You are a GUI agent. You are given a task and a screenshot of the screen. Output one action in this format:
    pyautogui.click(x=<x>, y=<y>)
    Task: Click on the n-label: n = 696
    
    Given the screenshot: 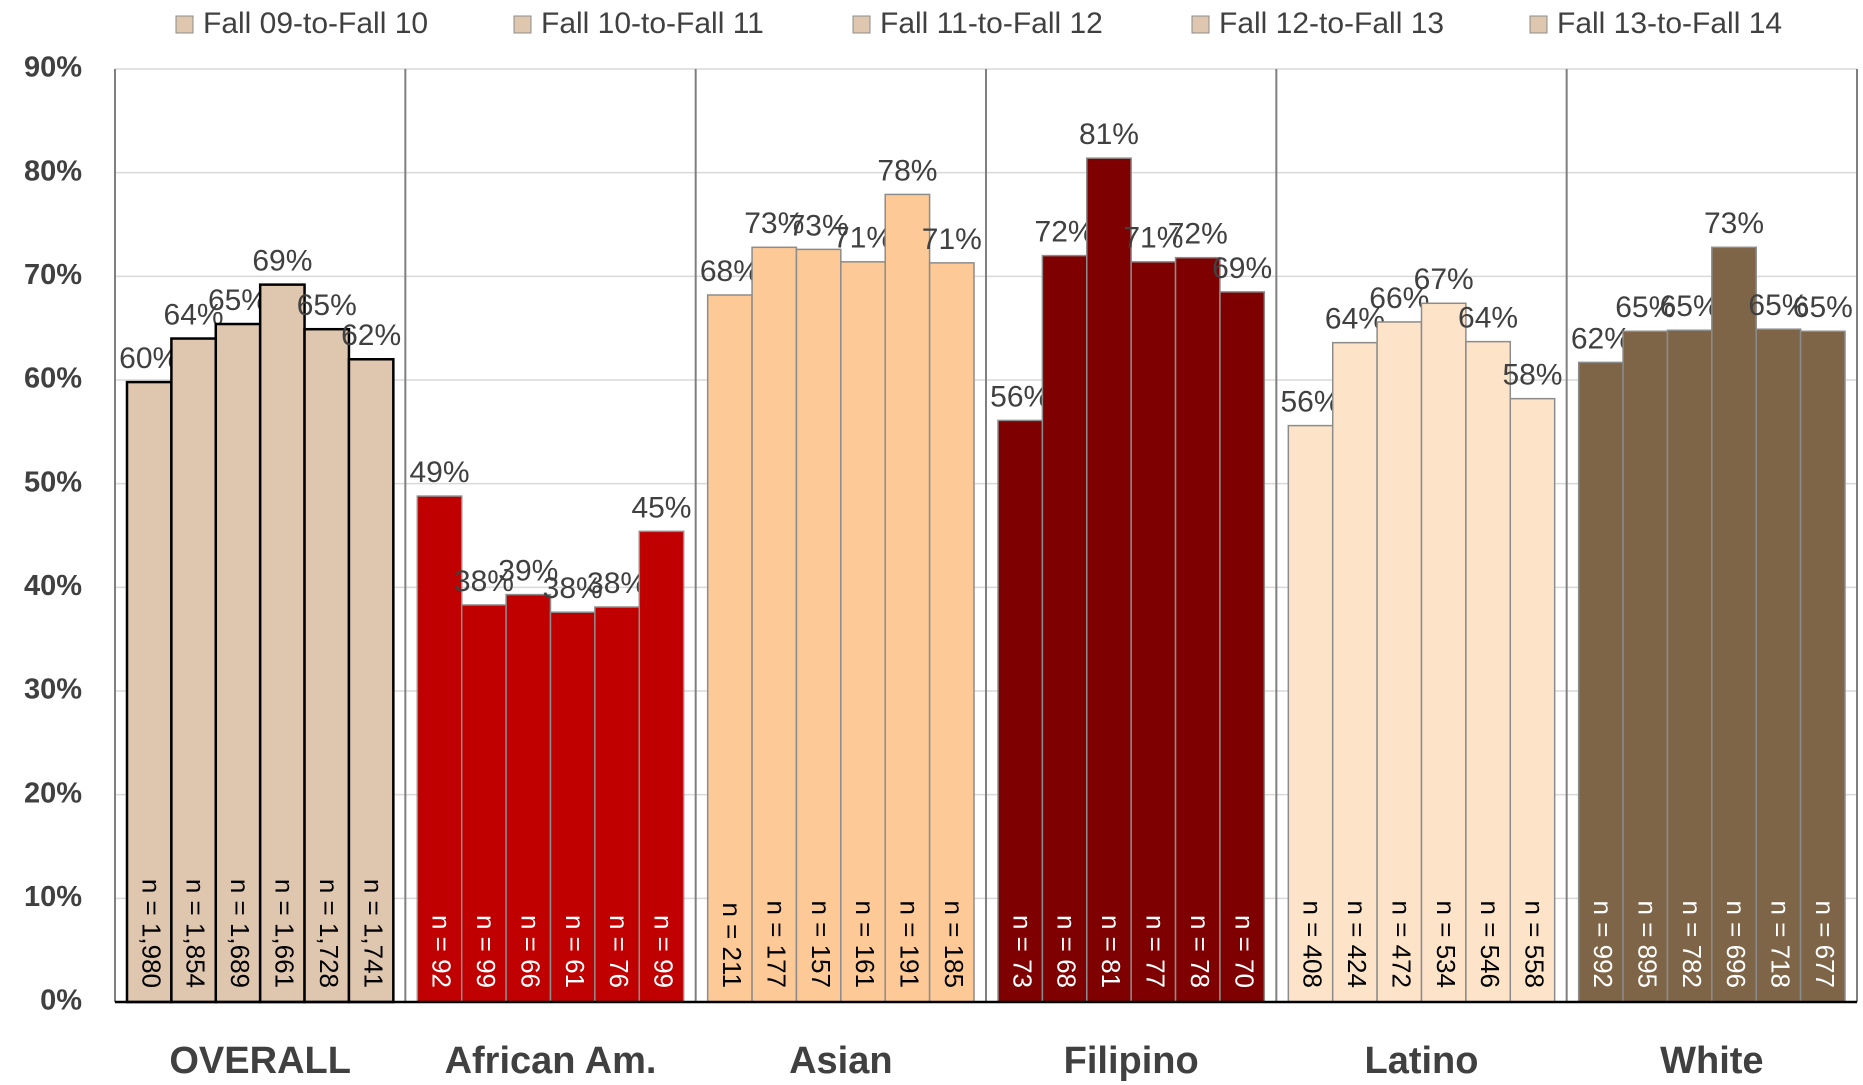 What is the action you would take?
    pyautogui.click(x=1736, y=944)
    